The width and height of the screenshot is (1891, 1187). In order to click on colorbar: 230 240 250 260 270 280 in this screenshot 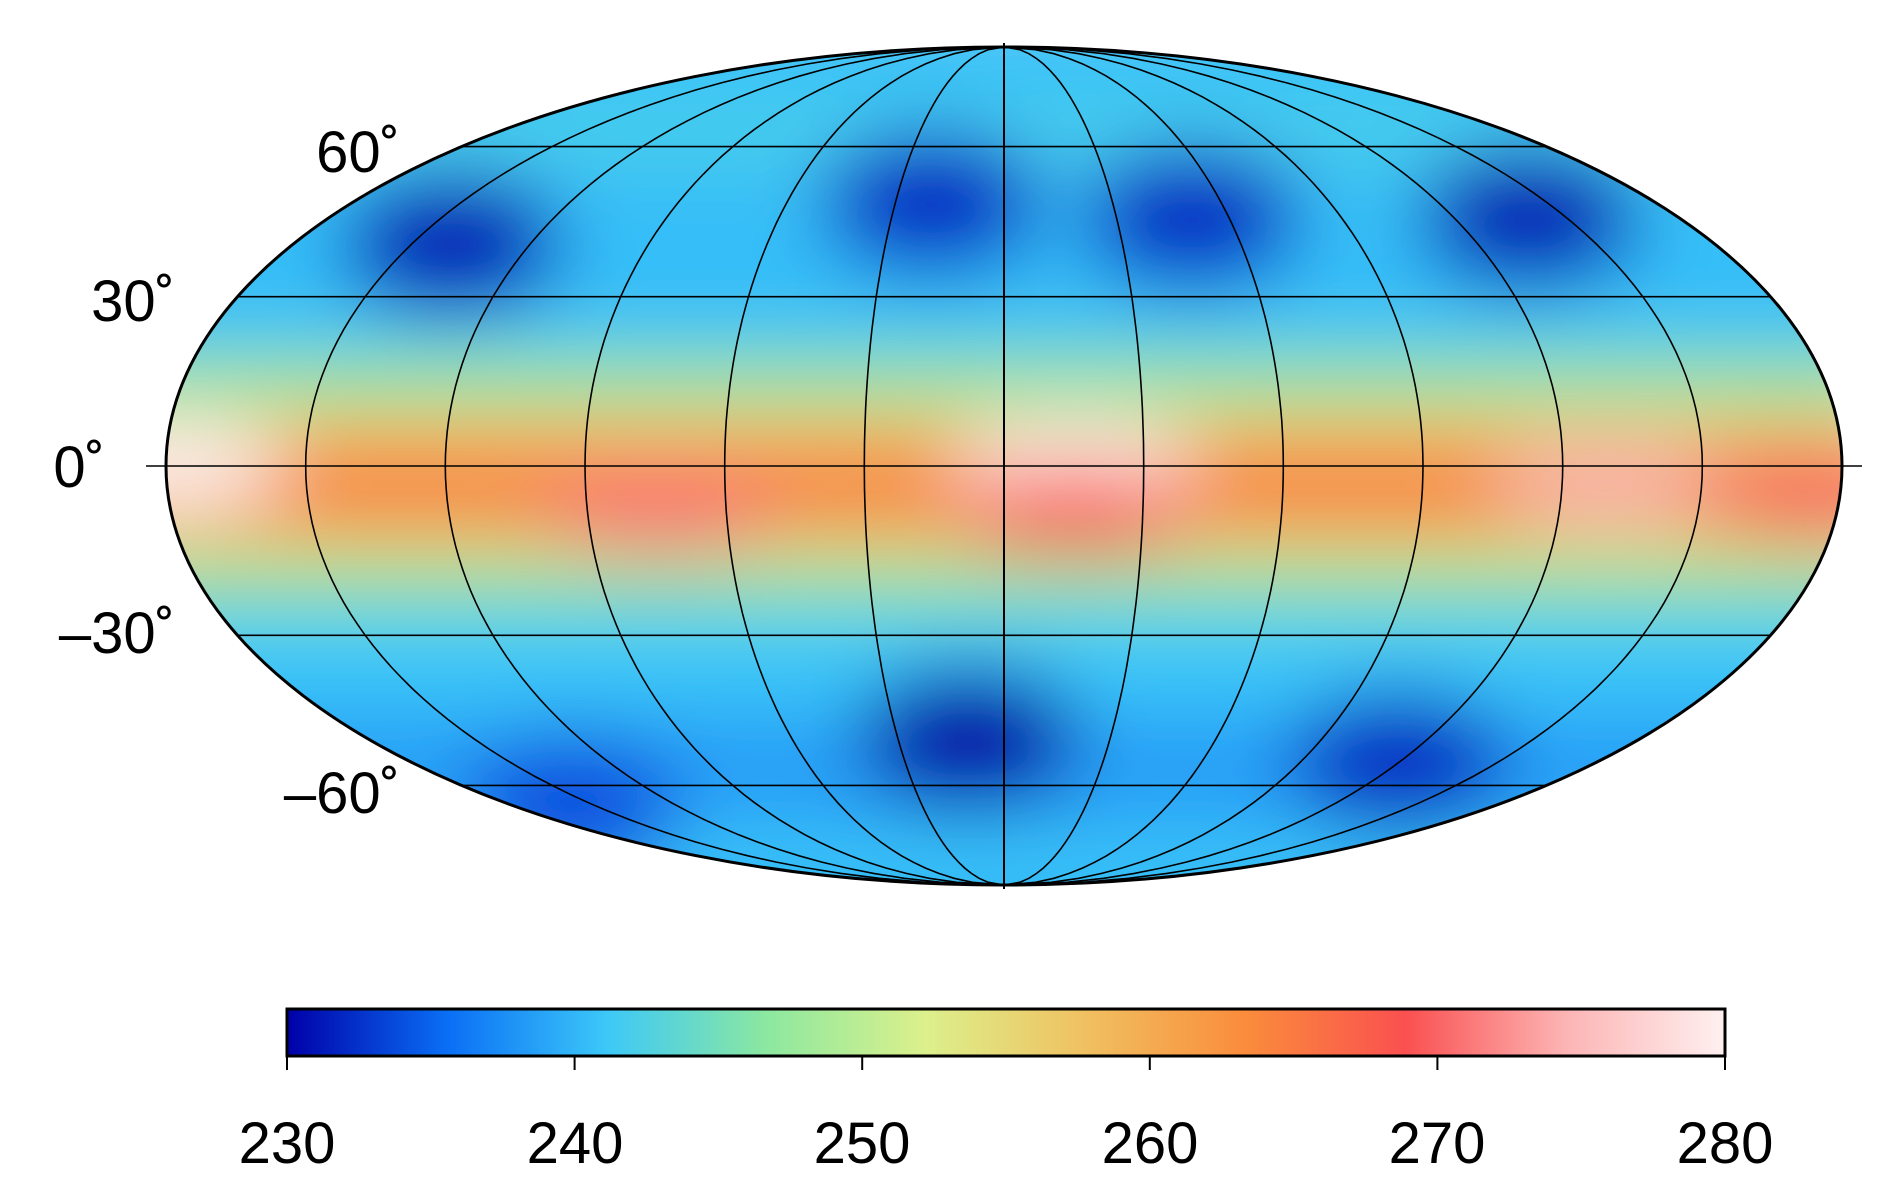, I will do `click(1006, 1091)`.